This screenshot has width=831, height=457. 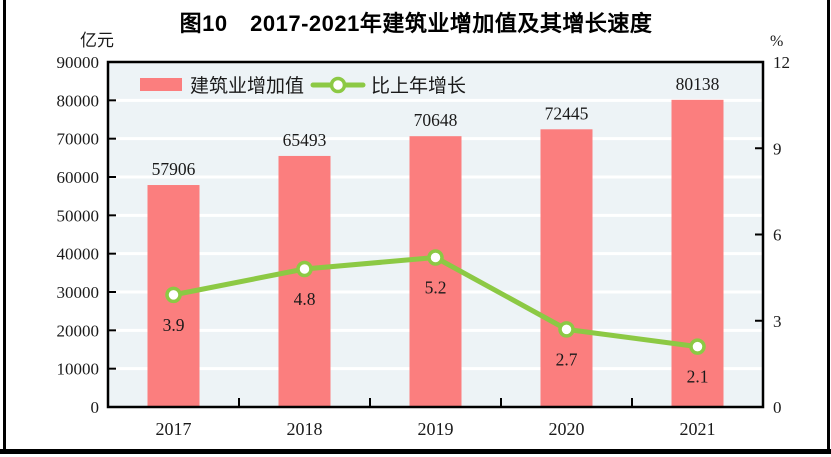 What do you see at coordinates (418, 86) in the screenshot?
I see `legend-line-label: 比上年增长` at bounding box center [418, 86].